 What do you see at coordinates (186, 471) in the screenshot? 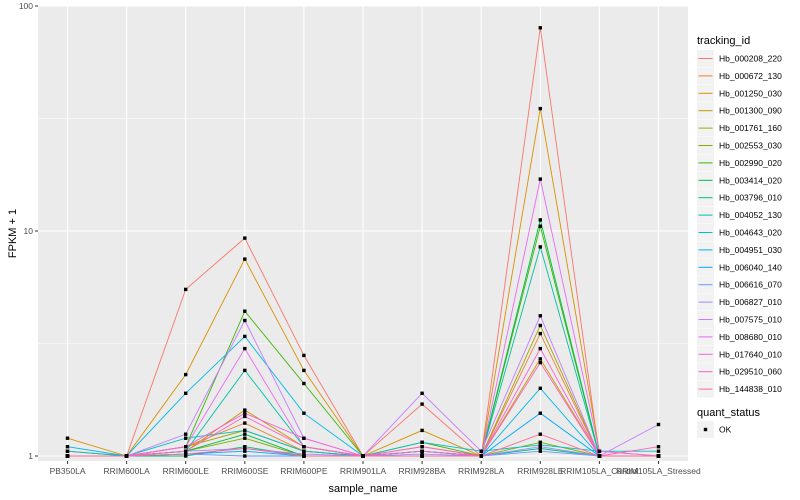
I see `x-tick-label: RRIM600LE` at bounding box center [186, 471].